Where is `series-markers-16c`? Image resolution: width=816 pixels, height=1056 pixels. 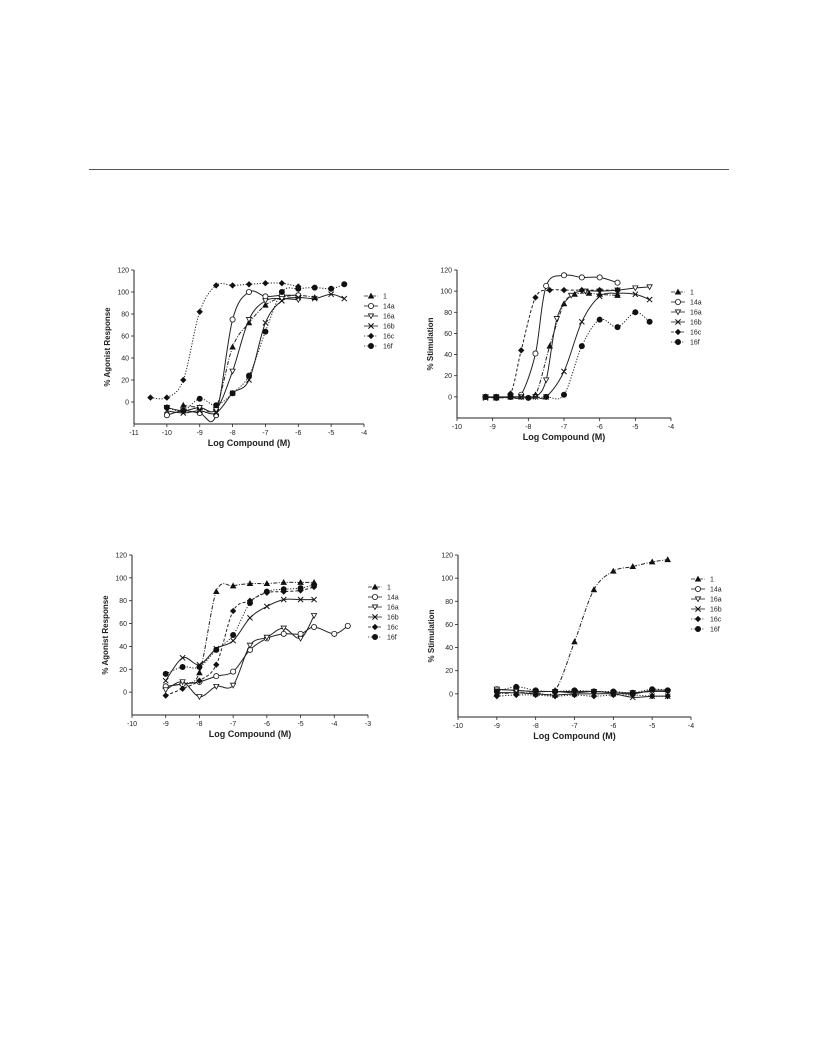 series-markers-16c is located at coordinates (551, 343).